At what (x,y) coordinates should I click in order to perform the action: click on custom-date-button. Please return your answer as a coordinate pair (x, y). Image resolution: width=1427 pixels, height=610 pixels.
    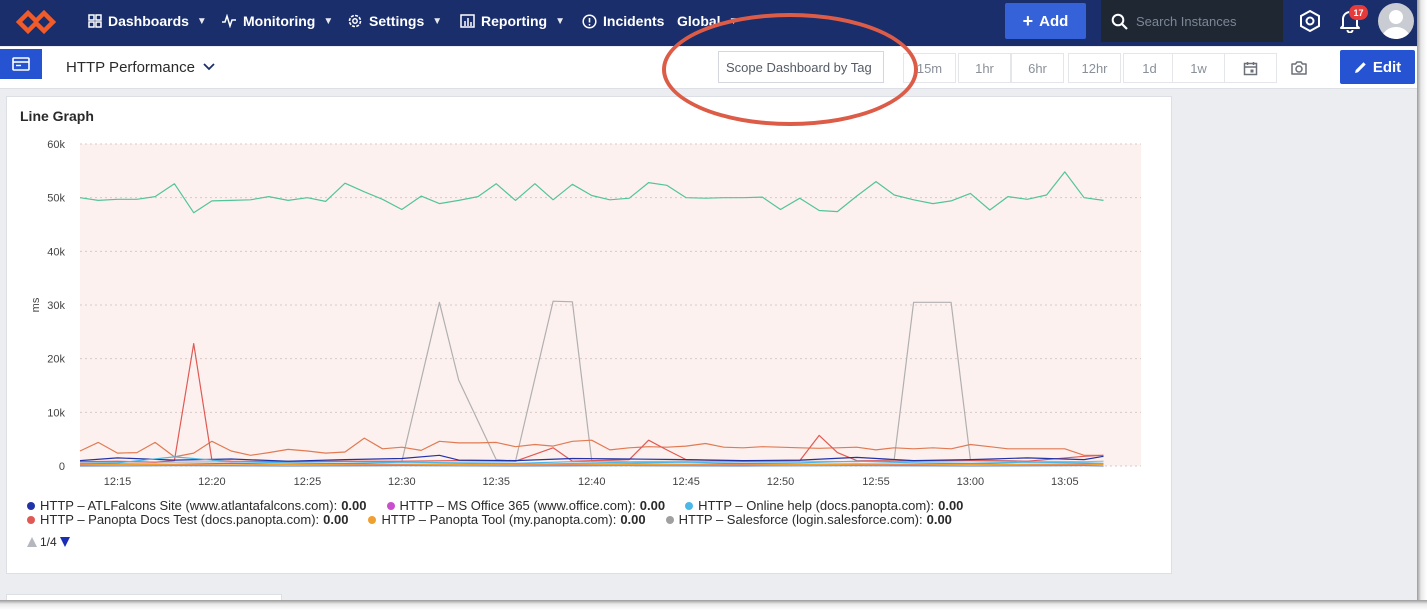
    Looking at the image, I should click on (1250, 68).